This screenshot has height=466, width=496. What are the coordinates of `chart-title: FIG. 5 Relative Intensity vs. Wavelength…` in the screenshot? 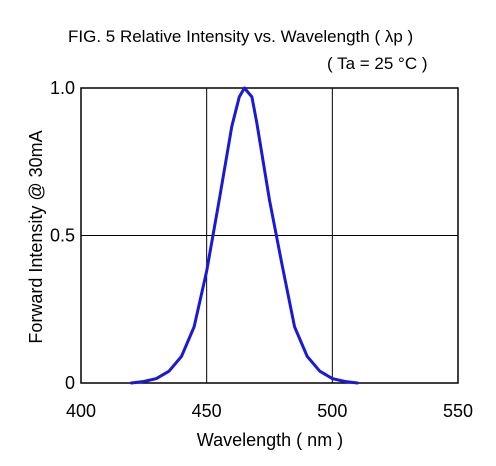 It's located at (240, 36).